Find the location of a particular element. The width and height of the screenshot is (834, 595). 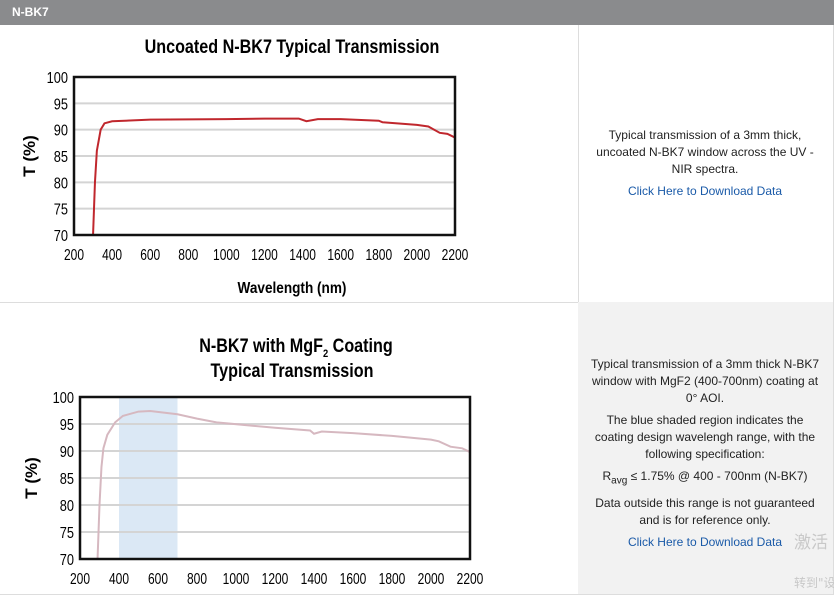

section-header: N-BK7 is located at coordinates (417, 12).